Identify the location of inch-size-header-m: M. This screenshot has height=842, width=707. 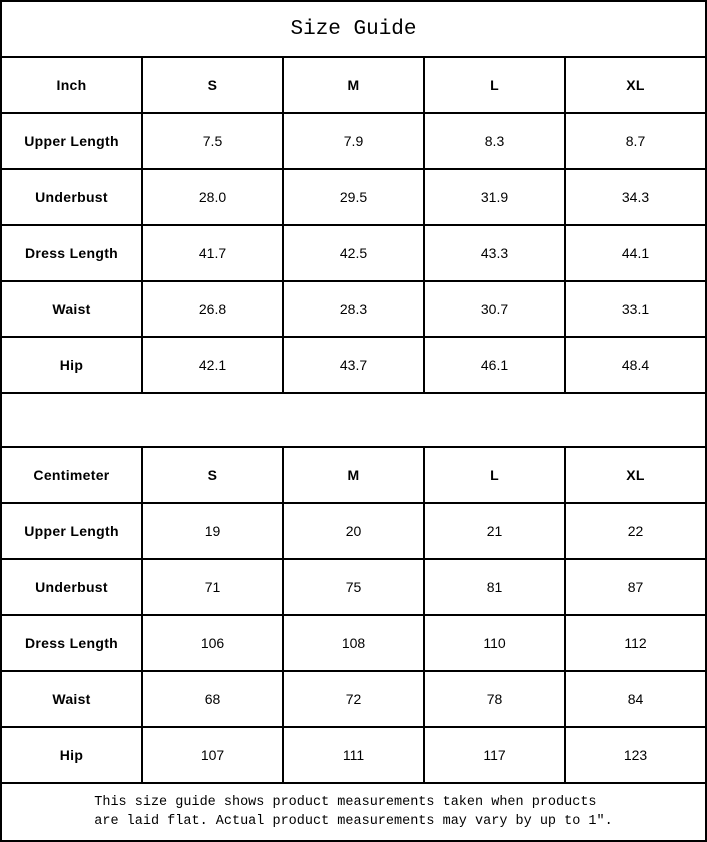
(353, 85).